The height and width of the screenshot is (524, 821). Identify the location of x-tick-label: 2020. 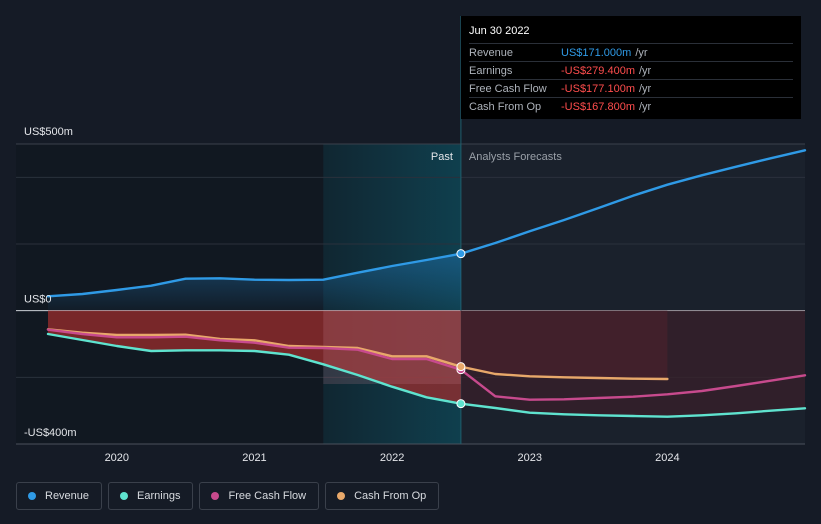
(117, 458).